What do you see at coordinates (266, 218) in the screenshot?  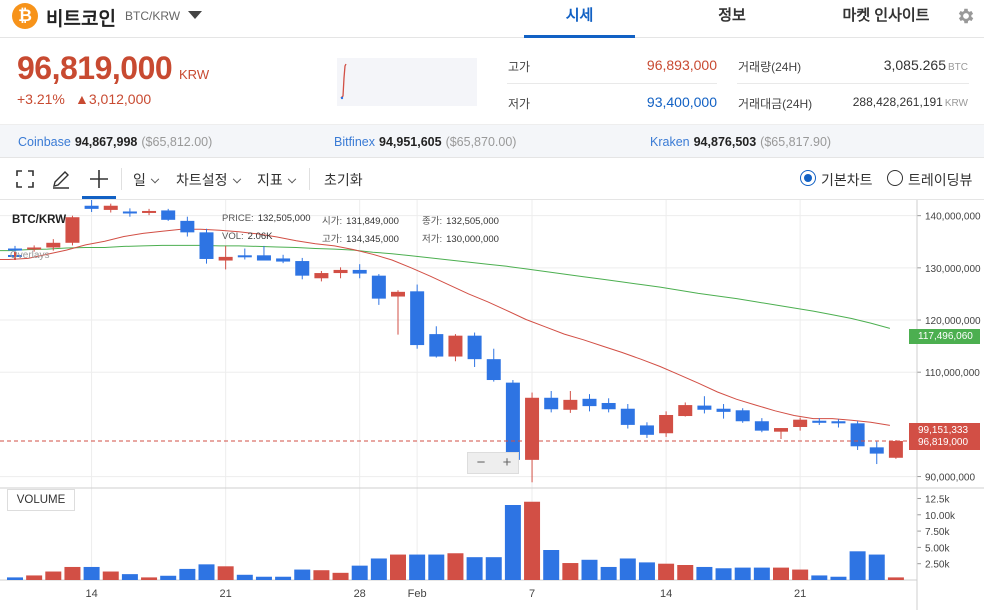 I see `legend-price: PRICE: 132,505,000` at bounding box center [266, 218].